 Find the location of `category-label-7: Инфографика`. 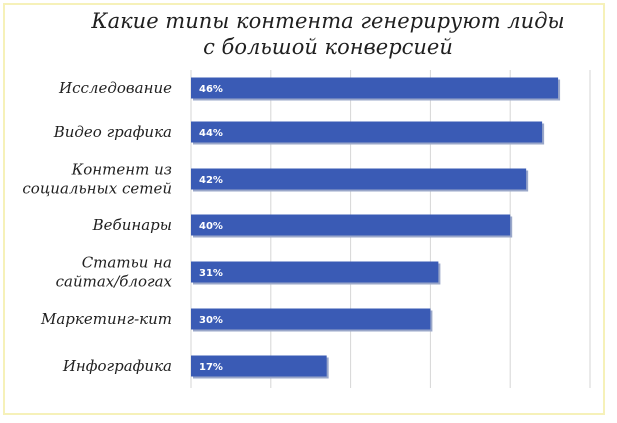

category-label-7: Инфографика is located at coordinates (117, 366).